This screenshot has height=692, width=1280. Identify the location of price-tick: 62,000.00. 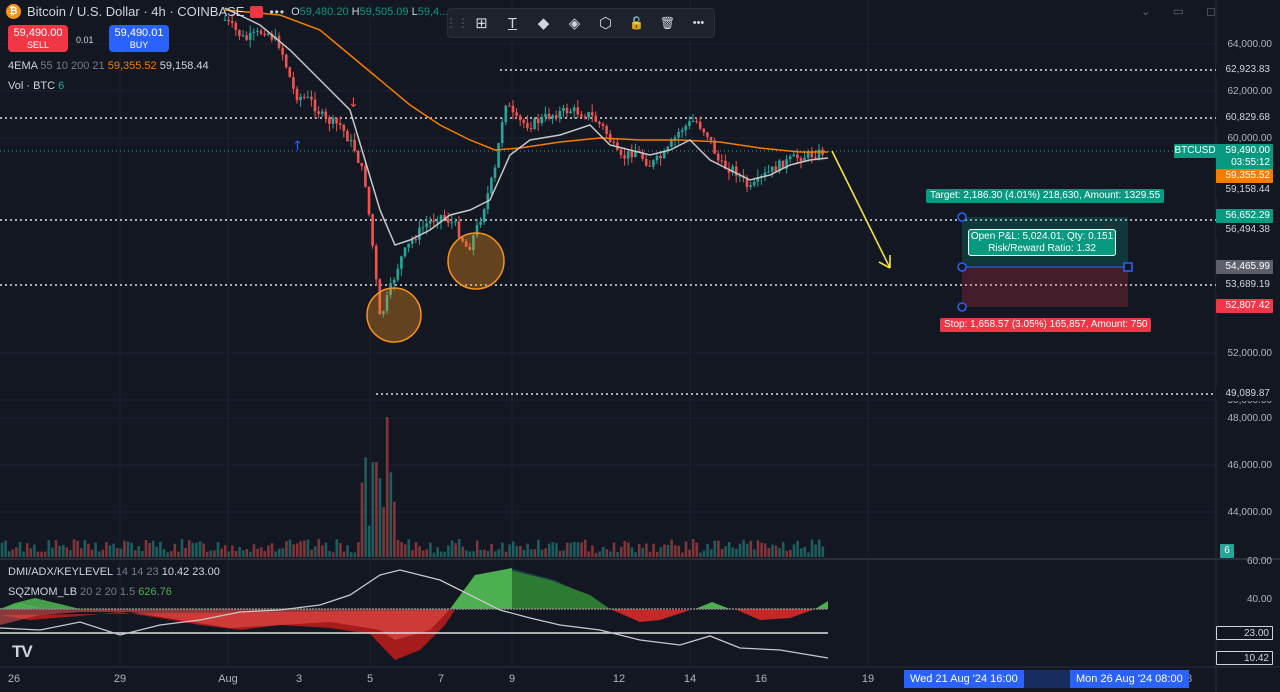
(1250, 91).